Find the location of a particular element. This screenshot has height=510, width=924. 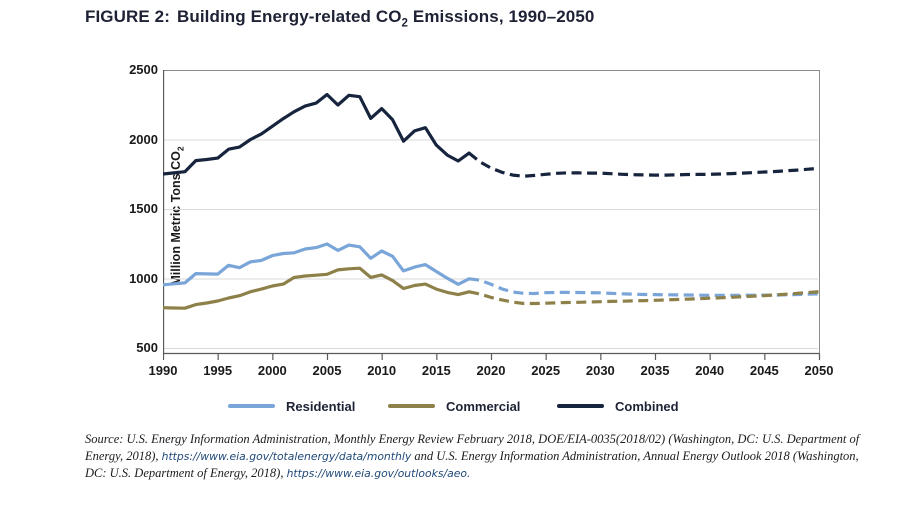

y-tick-label: 1500 is located at coordinates (143, 208).